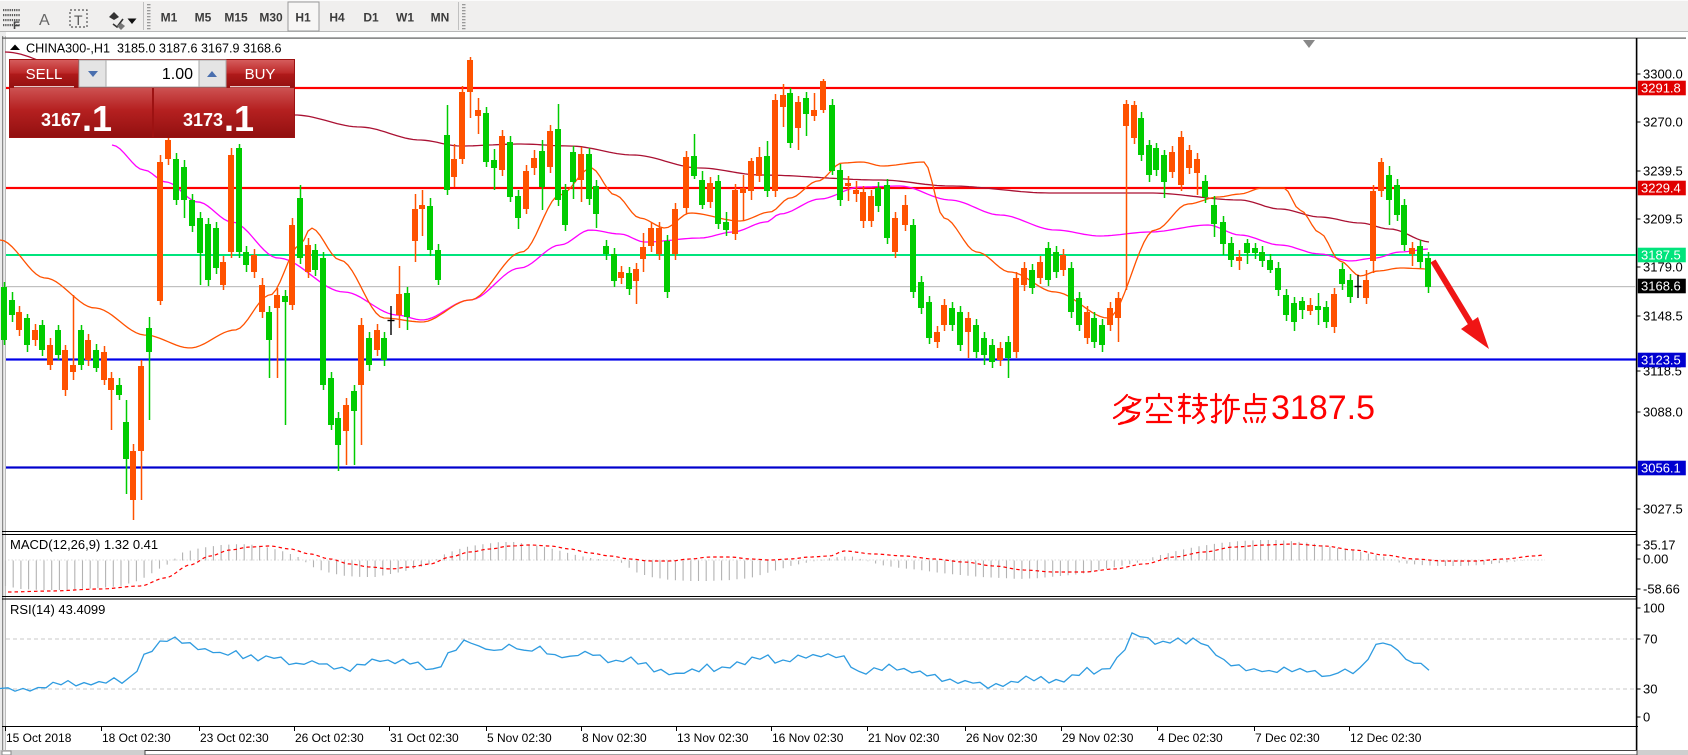 This screenshot has width=1688, height=755. What do you see at coordinates (1386, 738) in the screenshot?
I see `svg-text: 12 Dec 02:30` at bounding box center [1386, 738].